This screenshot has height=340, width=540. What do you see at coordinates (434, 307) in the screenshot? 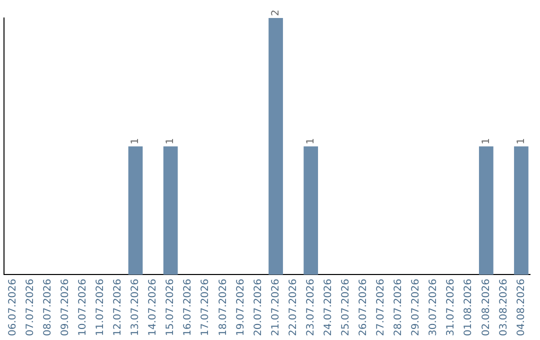
I see `x-tick-label: 30.07.2026` at bounding box center [434, 307].